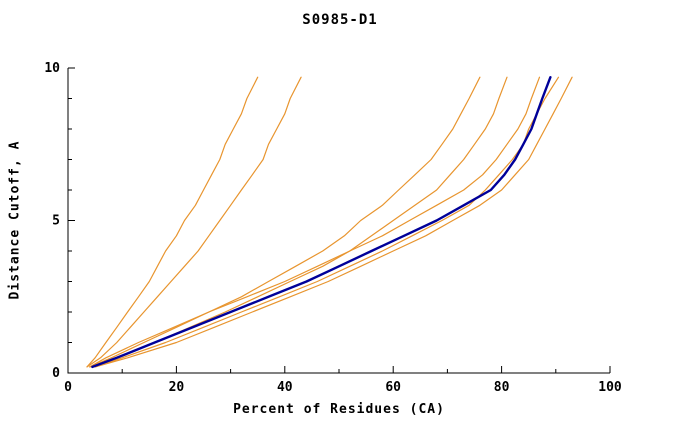 The width and height of the screenshot is (680, 440). What do you see at coordinates (56, 221) in the screenshot?
I see `y-tick-label: 5` at bounding box center [56, 221].